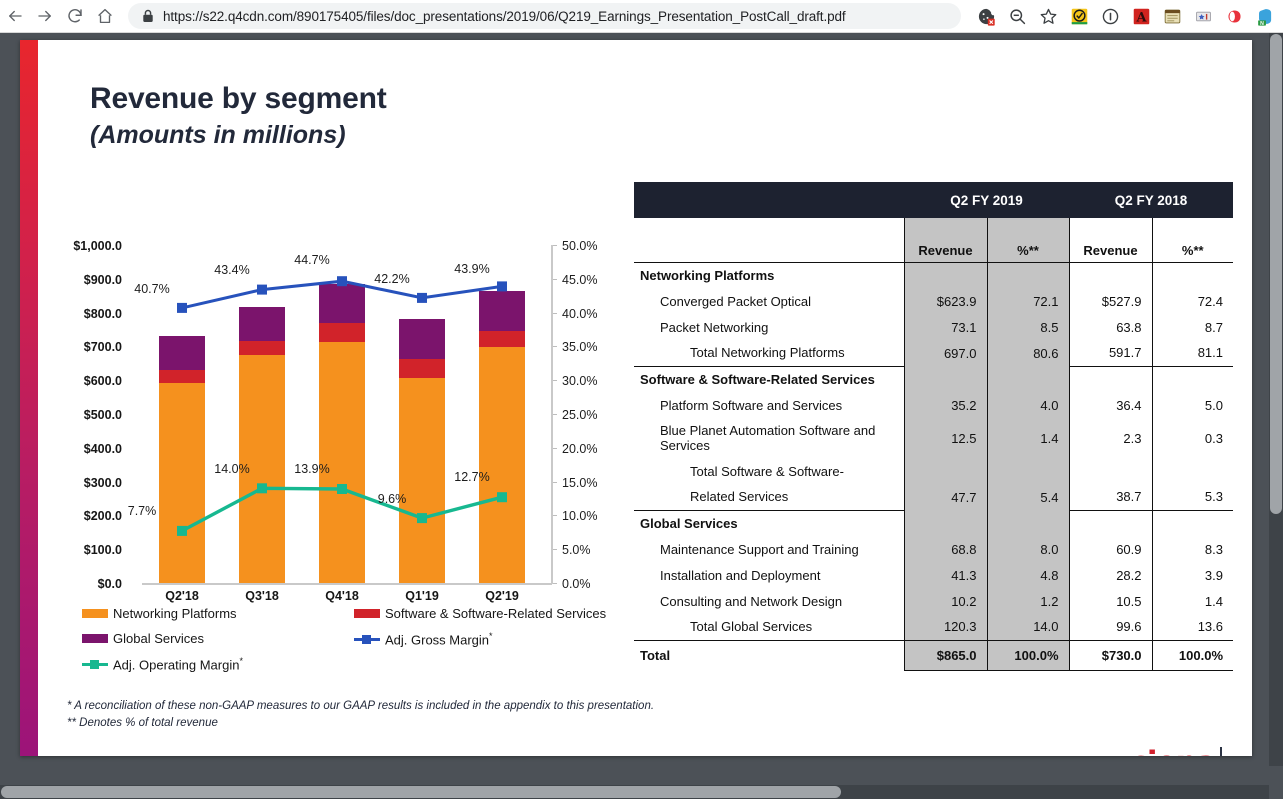 The width and height of the screenshot is (1283, 799). What do you see at coordinates (580, 246) in the screenshot?
I see `y2-axis-tick: 50.0%` at bounding box center [580, 246].